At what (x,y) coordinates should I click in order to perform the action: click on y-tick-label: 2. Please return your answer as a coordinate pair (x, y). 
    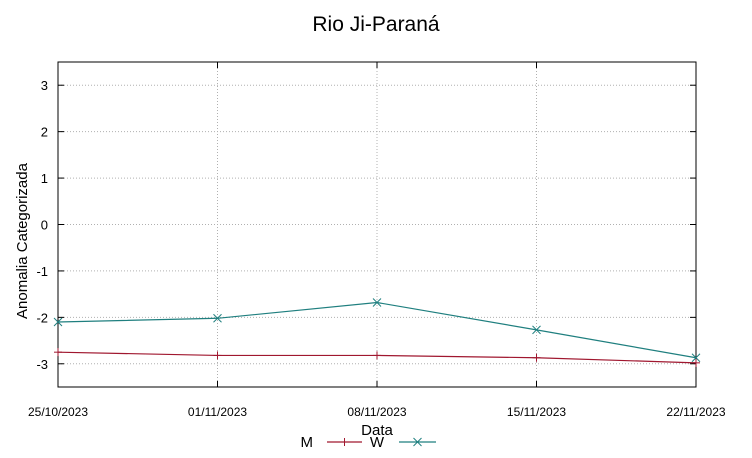
    Looking at the image, I should click on (44, 132).